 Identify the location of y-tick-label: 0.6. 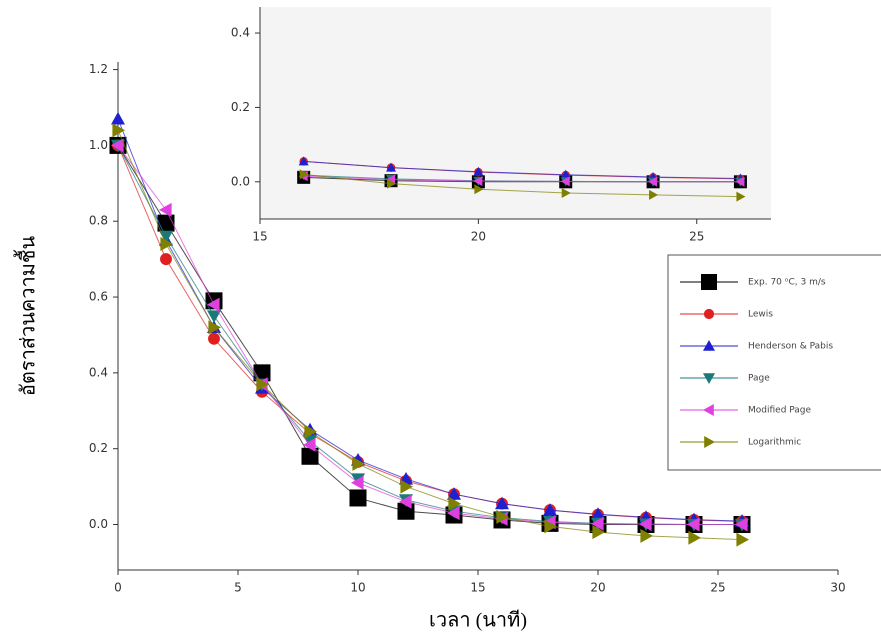
(98, 297).